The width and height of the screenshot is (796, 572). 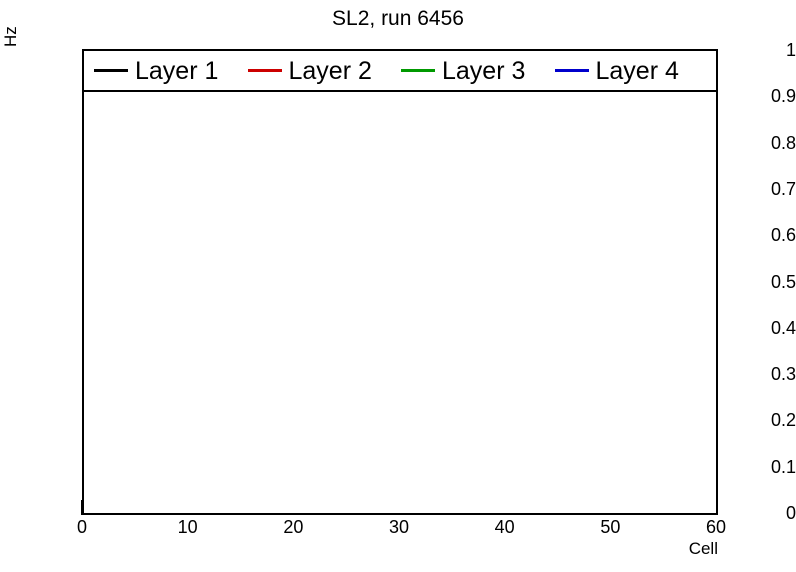 I want to click on x-tick-label: 10, so click(x=187, y=527).